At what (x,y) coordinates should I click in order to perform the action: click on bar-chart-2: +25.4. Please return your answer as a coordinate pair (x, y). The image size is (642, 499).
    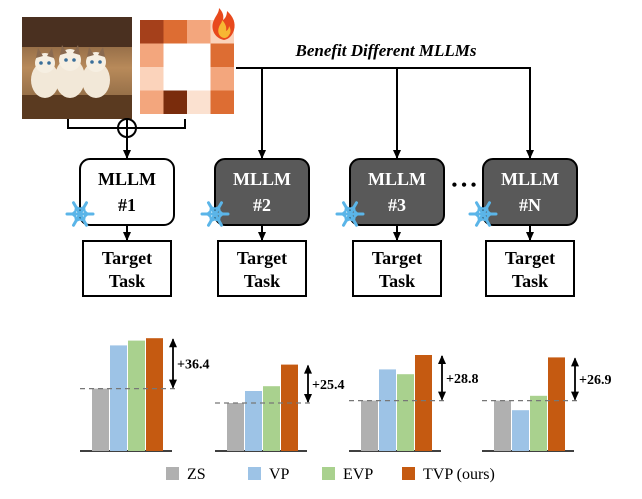
    Looking at the image, I should click on (279, 408).